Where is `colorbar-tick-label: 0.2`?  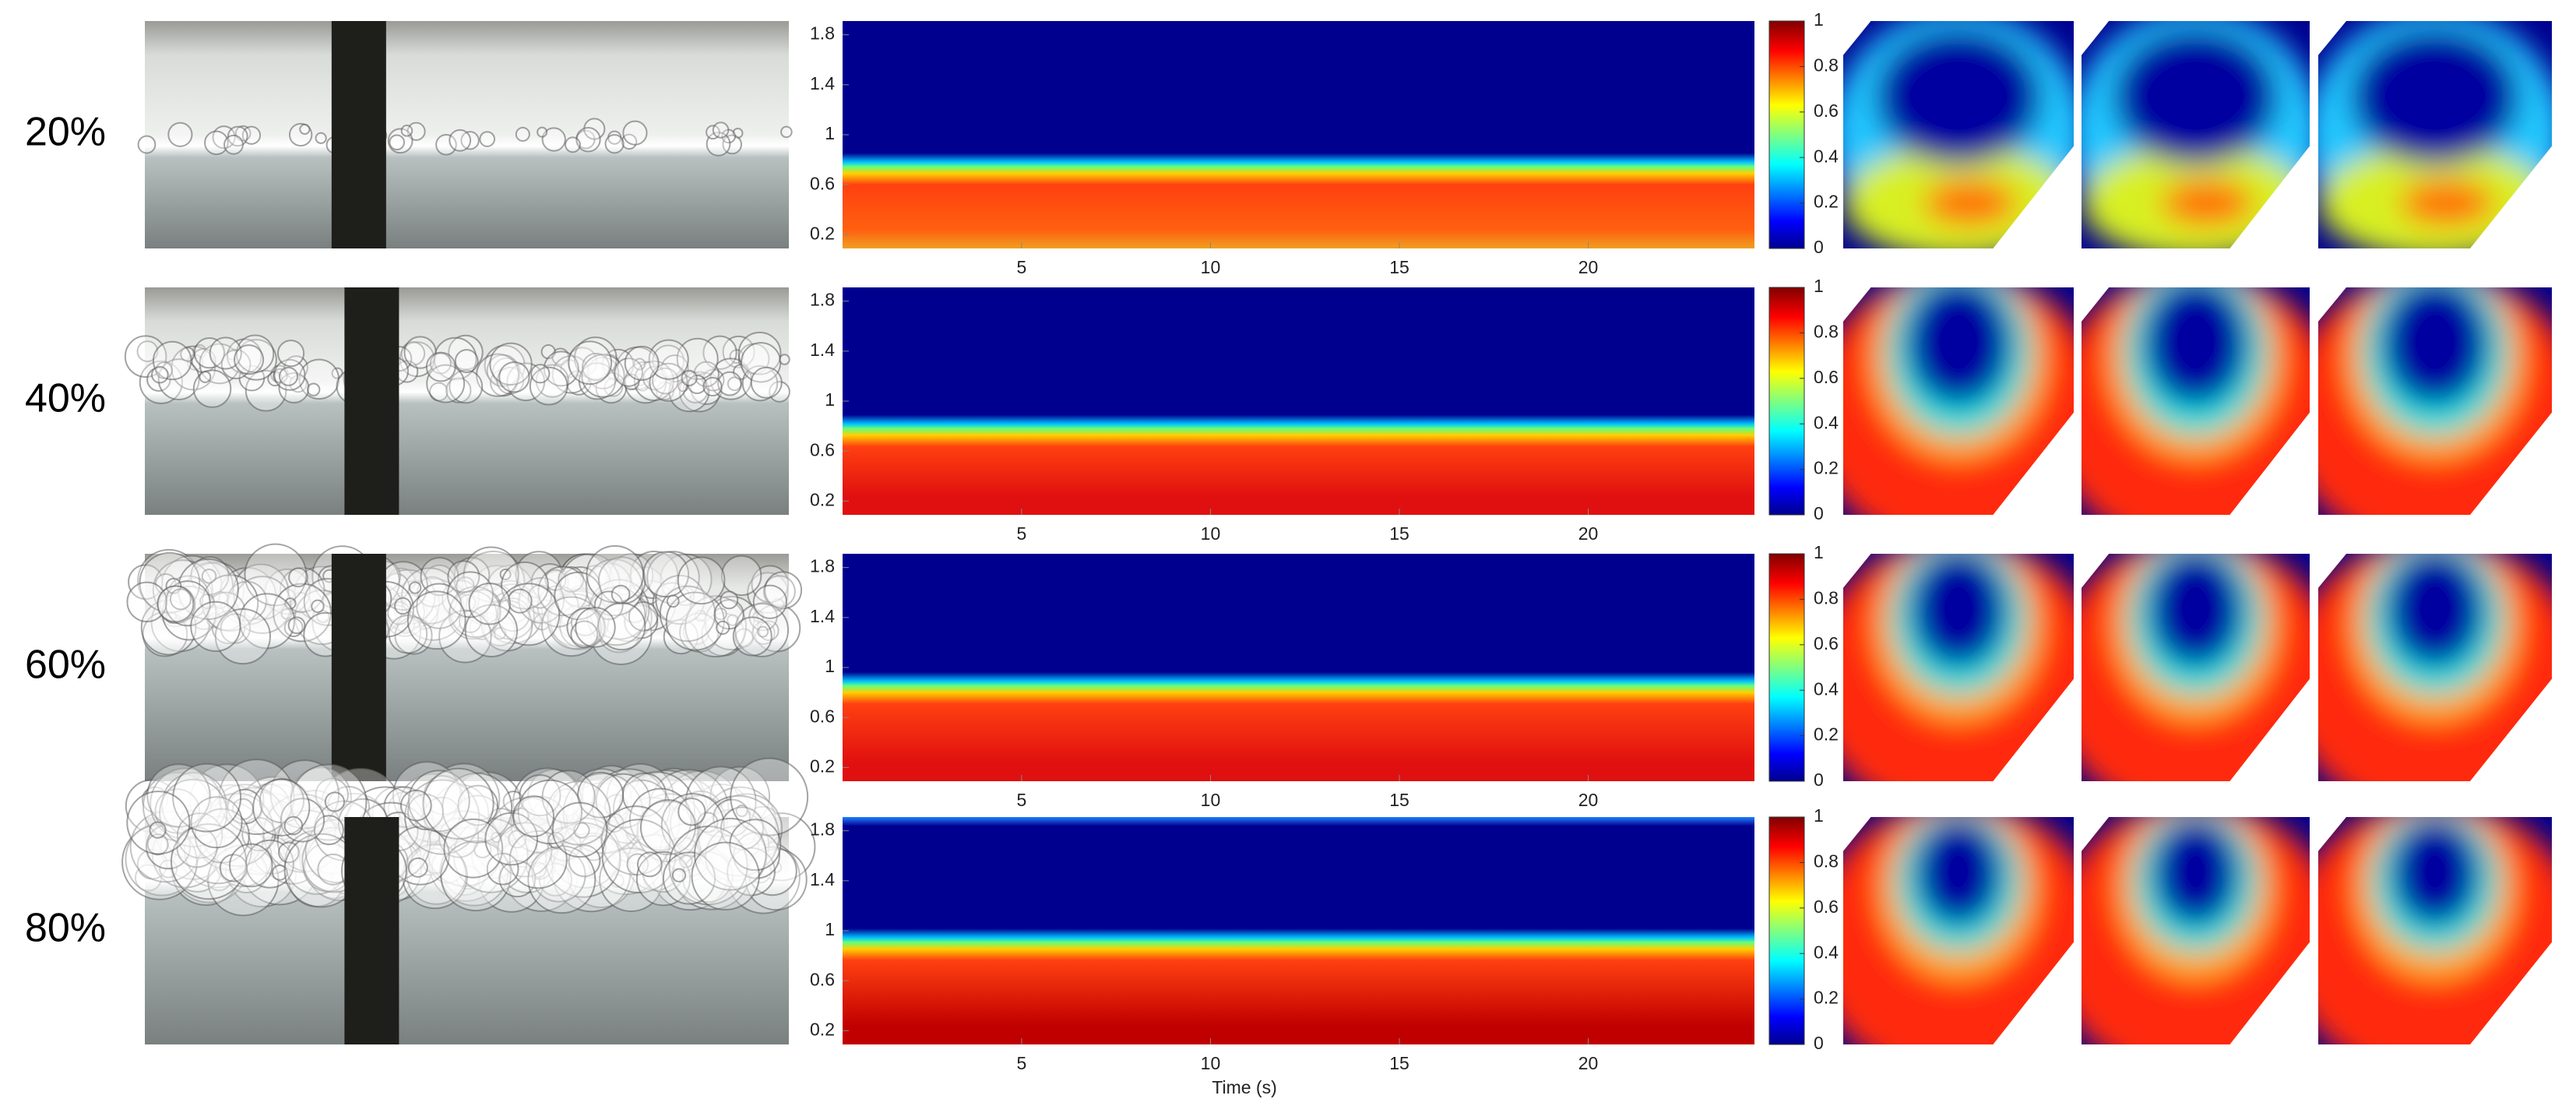
colorbar-tick-label: 0.2 is located at coordinates (1826, 202).